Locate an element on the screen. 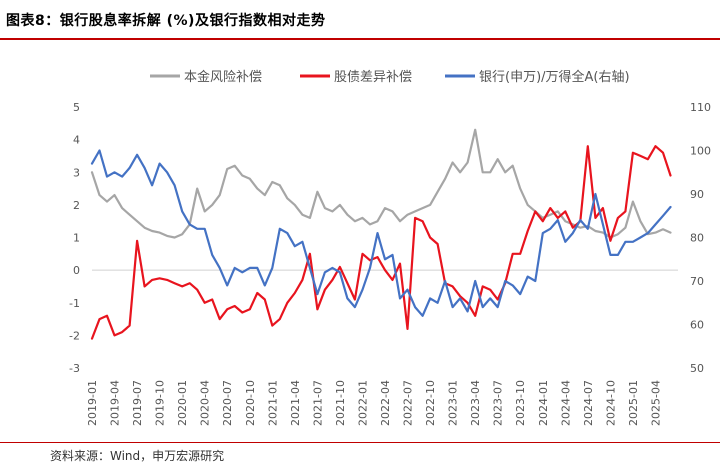 Image resolution: width=720 pixels, height=464 pixels. y-left-tick-label: 3 is located at coordinates (76, 172).